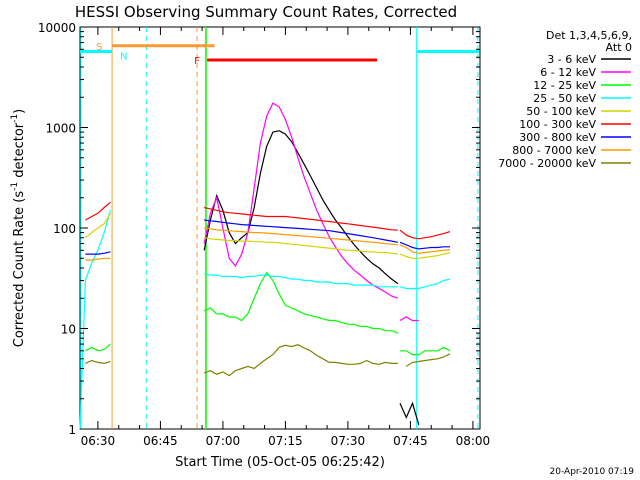 This screenshot has height=480, width=640. I want to click on x-tick-label-6: 08:00, so click(473, 441).